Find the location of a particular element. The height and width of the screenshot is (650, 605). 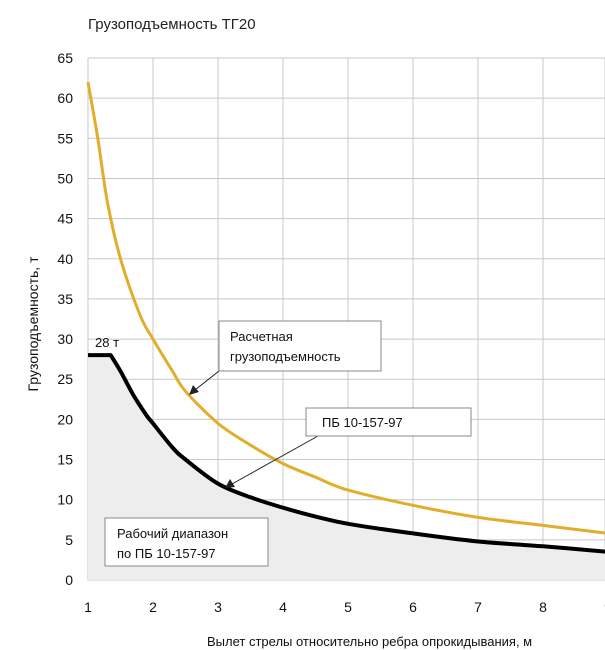

x-tick-label: 8 is located at coordinates (543, 607).